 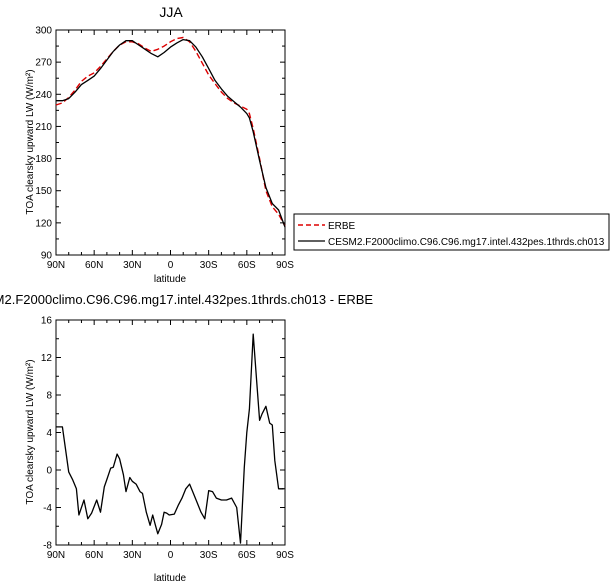 What do you see at coordinates (171, 555) in the screenshot?
I see `bottom-xtick-label: 0` at bounding box center [171, 555].